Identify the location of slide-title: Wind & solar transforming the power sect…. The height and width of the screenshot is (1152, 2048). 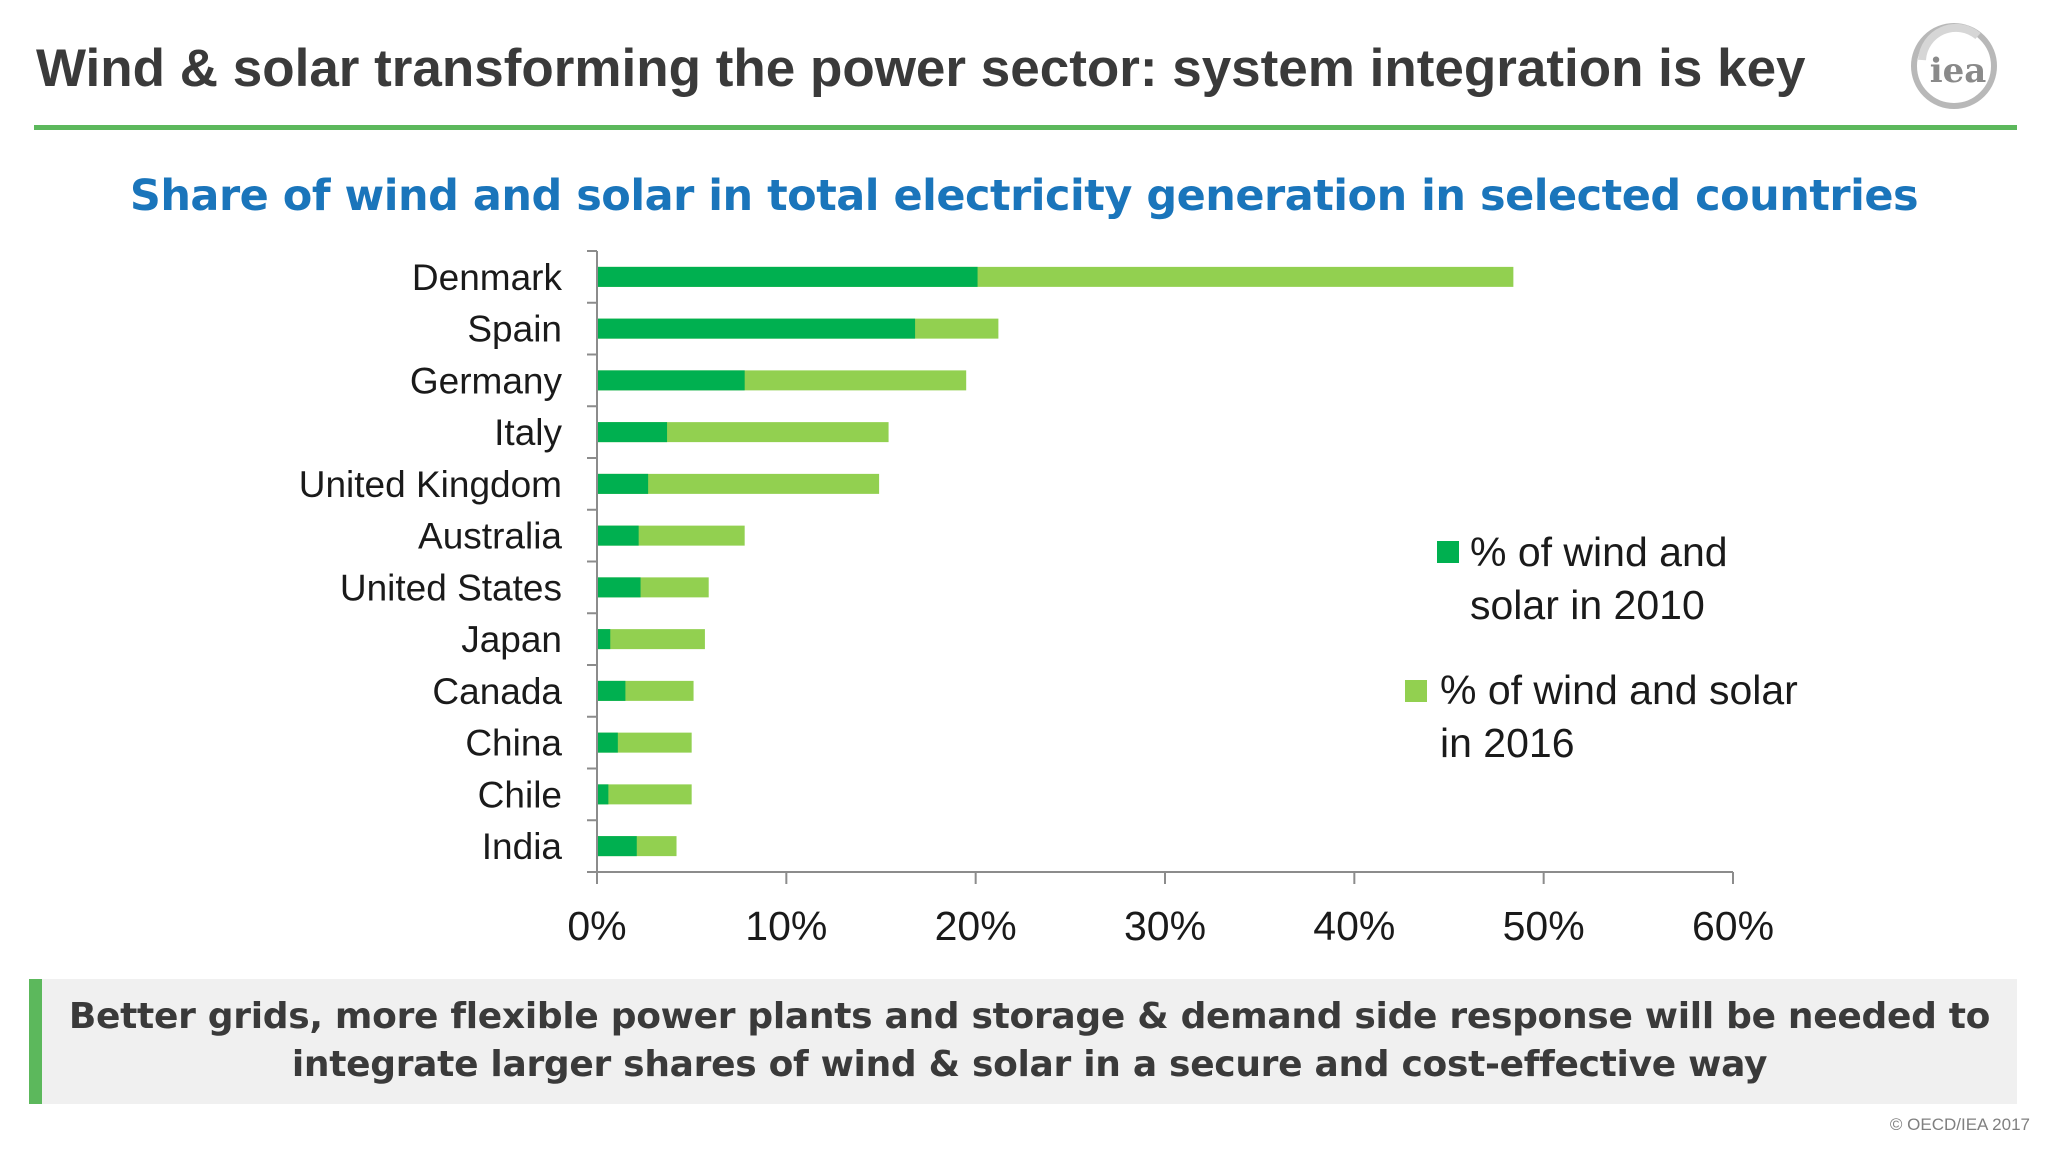
(921, 68).